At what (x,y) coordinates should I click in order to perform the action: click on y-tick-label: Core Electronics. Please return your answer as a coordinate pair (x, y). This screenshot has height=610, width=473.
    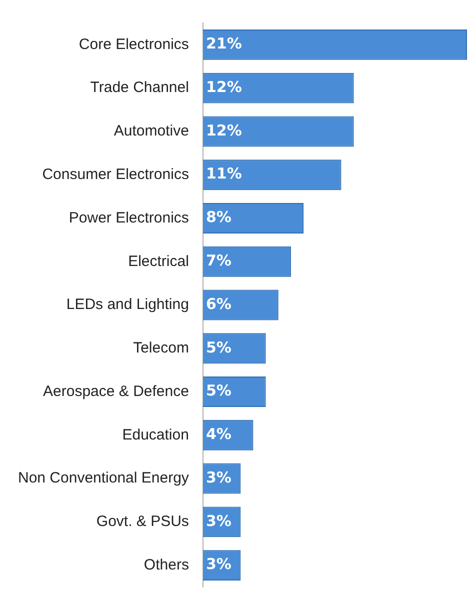
    Looking at the image, I should click on (133, 44).